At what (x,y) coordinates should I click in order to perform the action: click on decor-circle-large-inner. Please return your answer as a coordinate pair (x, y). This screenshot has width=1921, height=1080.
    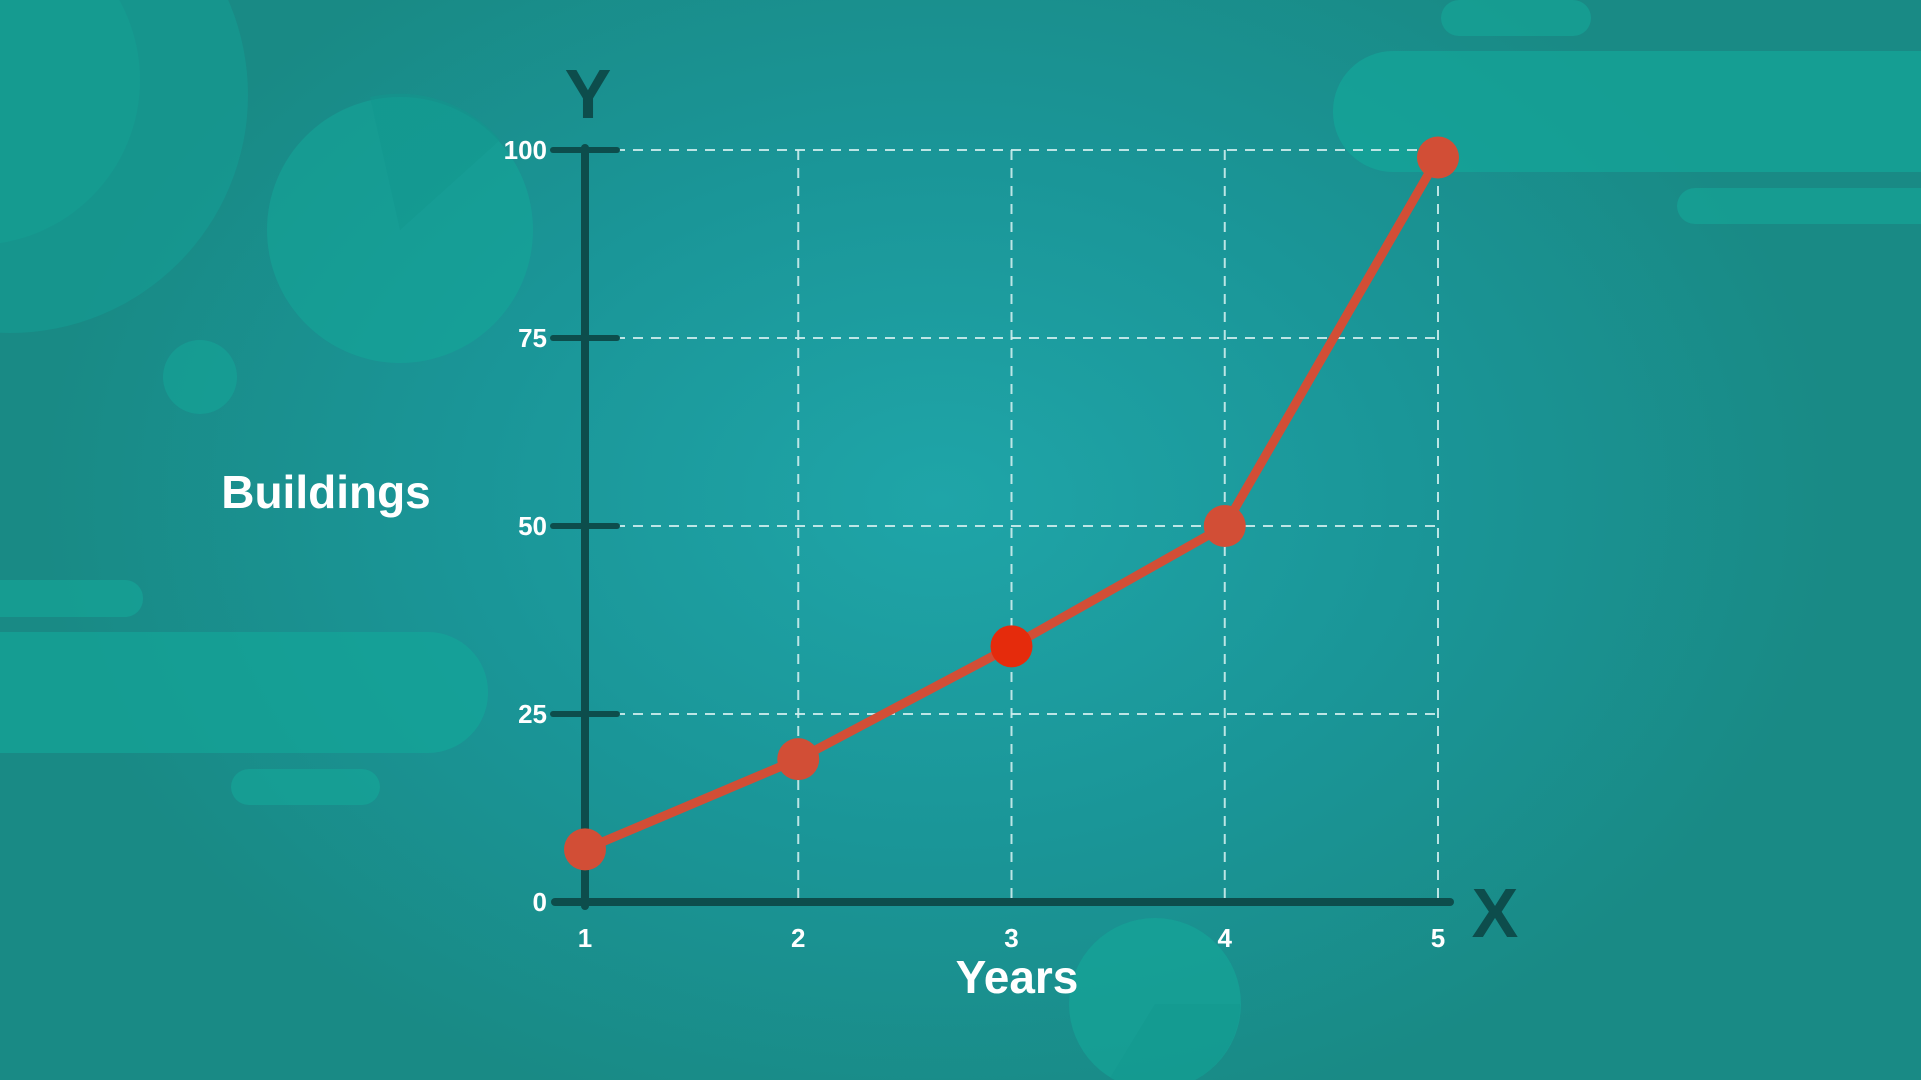
    Looking at the image, I should click on (70, 122).